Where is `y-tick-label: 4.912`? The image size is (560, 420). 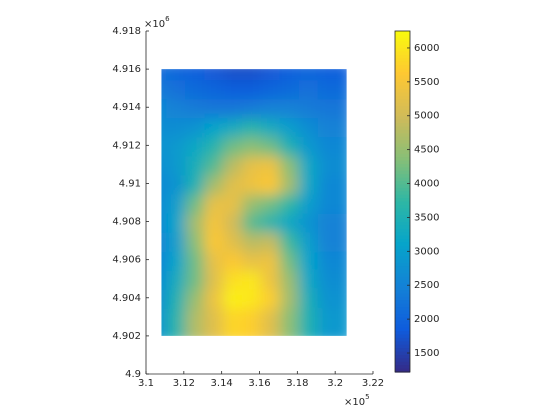
y-tick-label: 4.912 is located at coordinates (126, 145).